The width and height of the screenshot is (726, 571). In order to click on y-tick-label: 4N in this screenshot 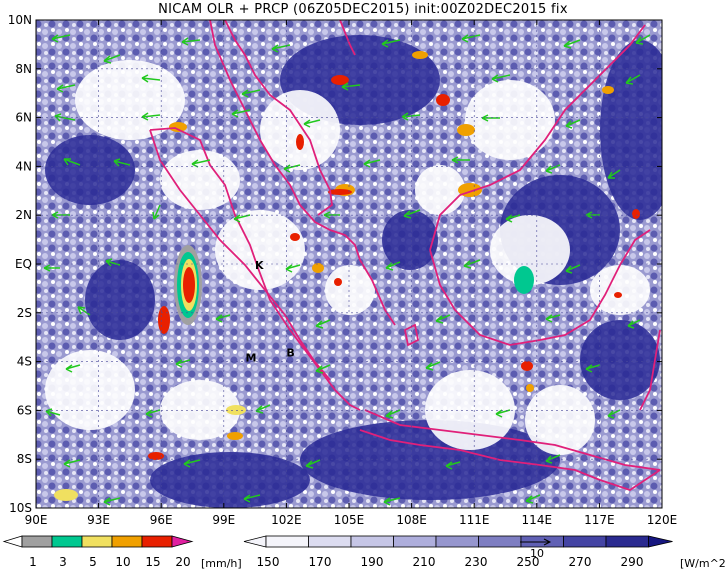, I will do `click(23, 166)`.